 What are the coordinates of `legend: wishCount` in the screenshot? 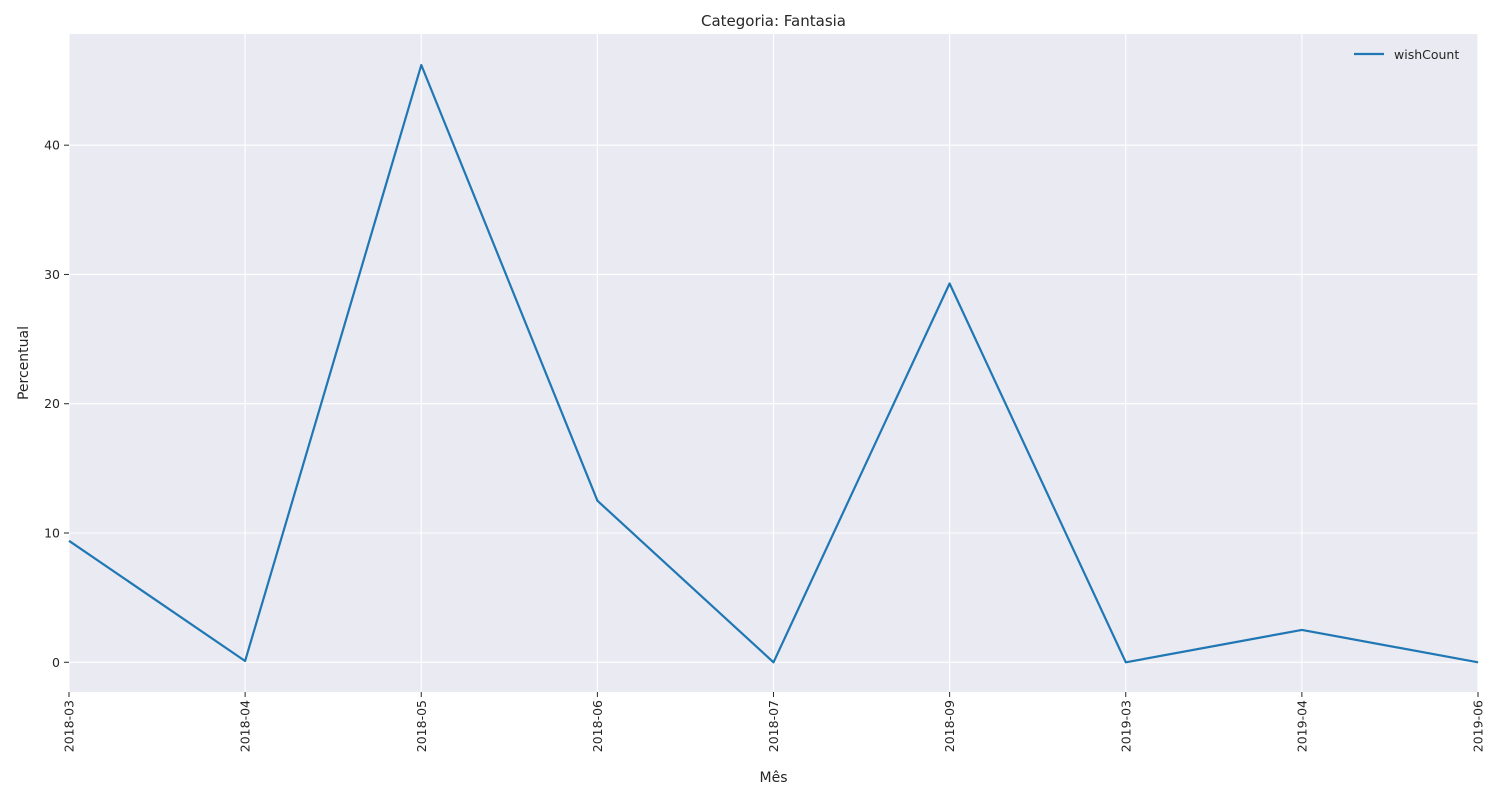 It's located at (1406, 54).